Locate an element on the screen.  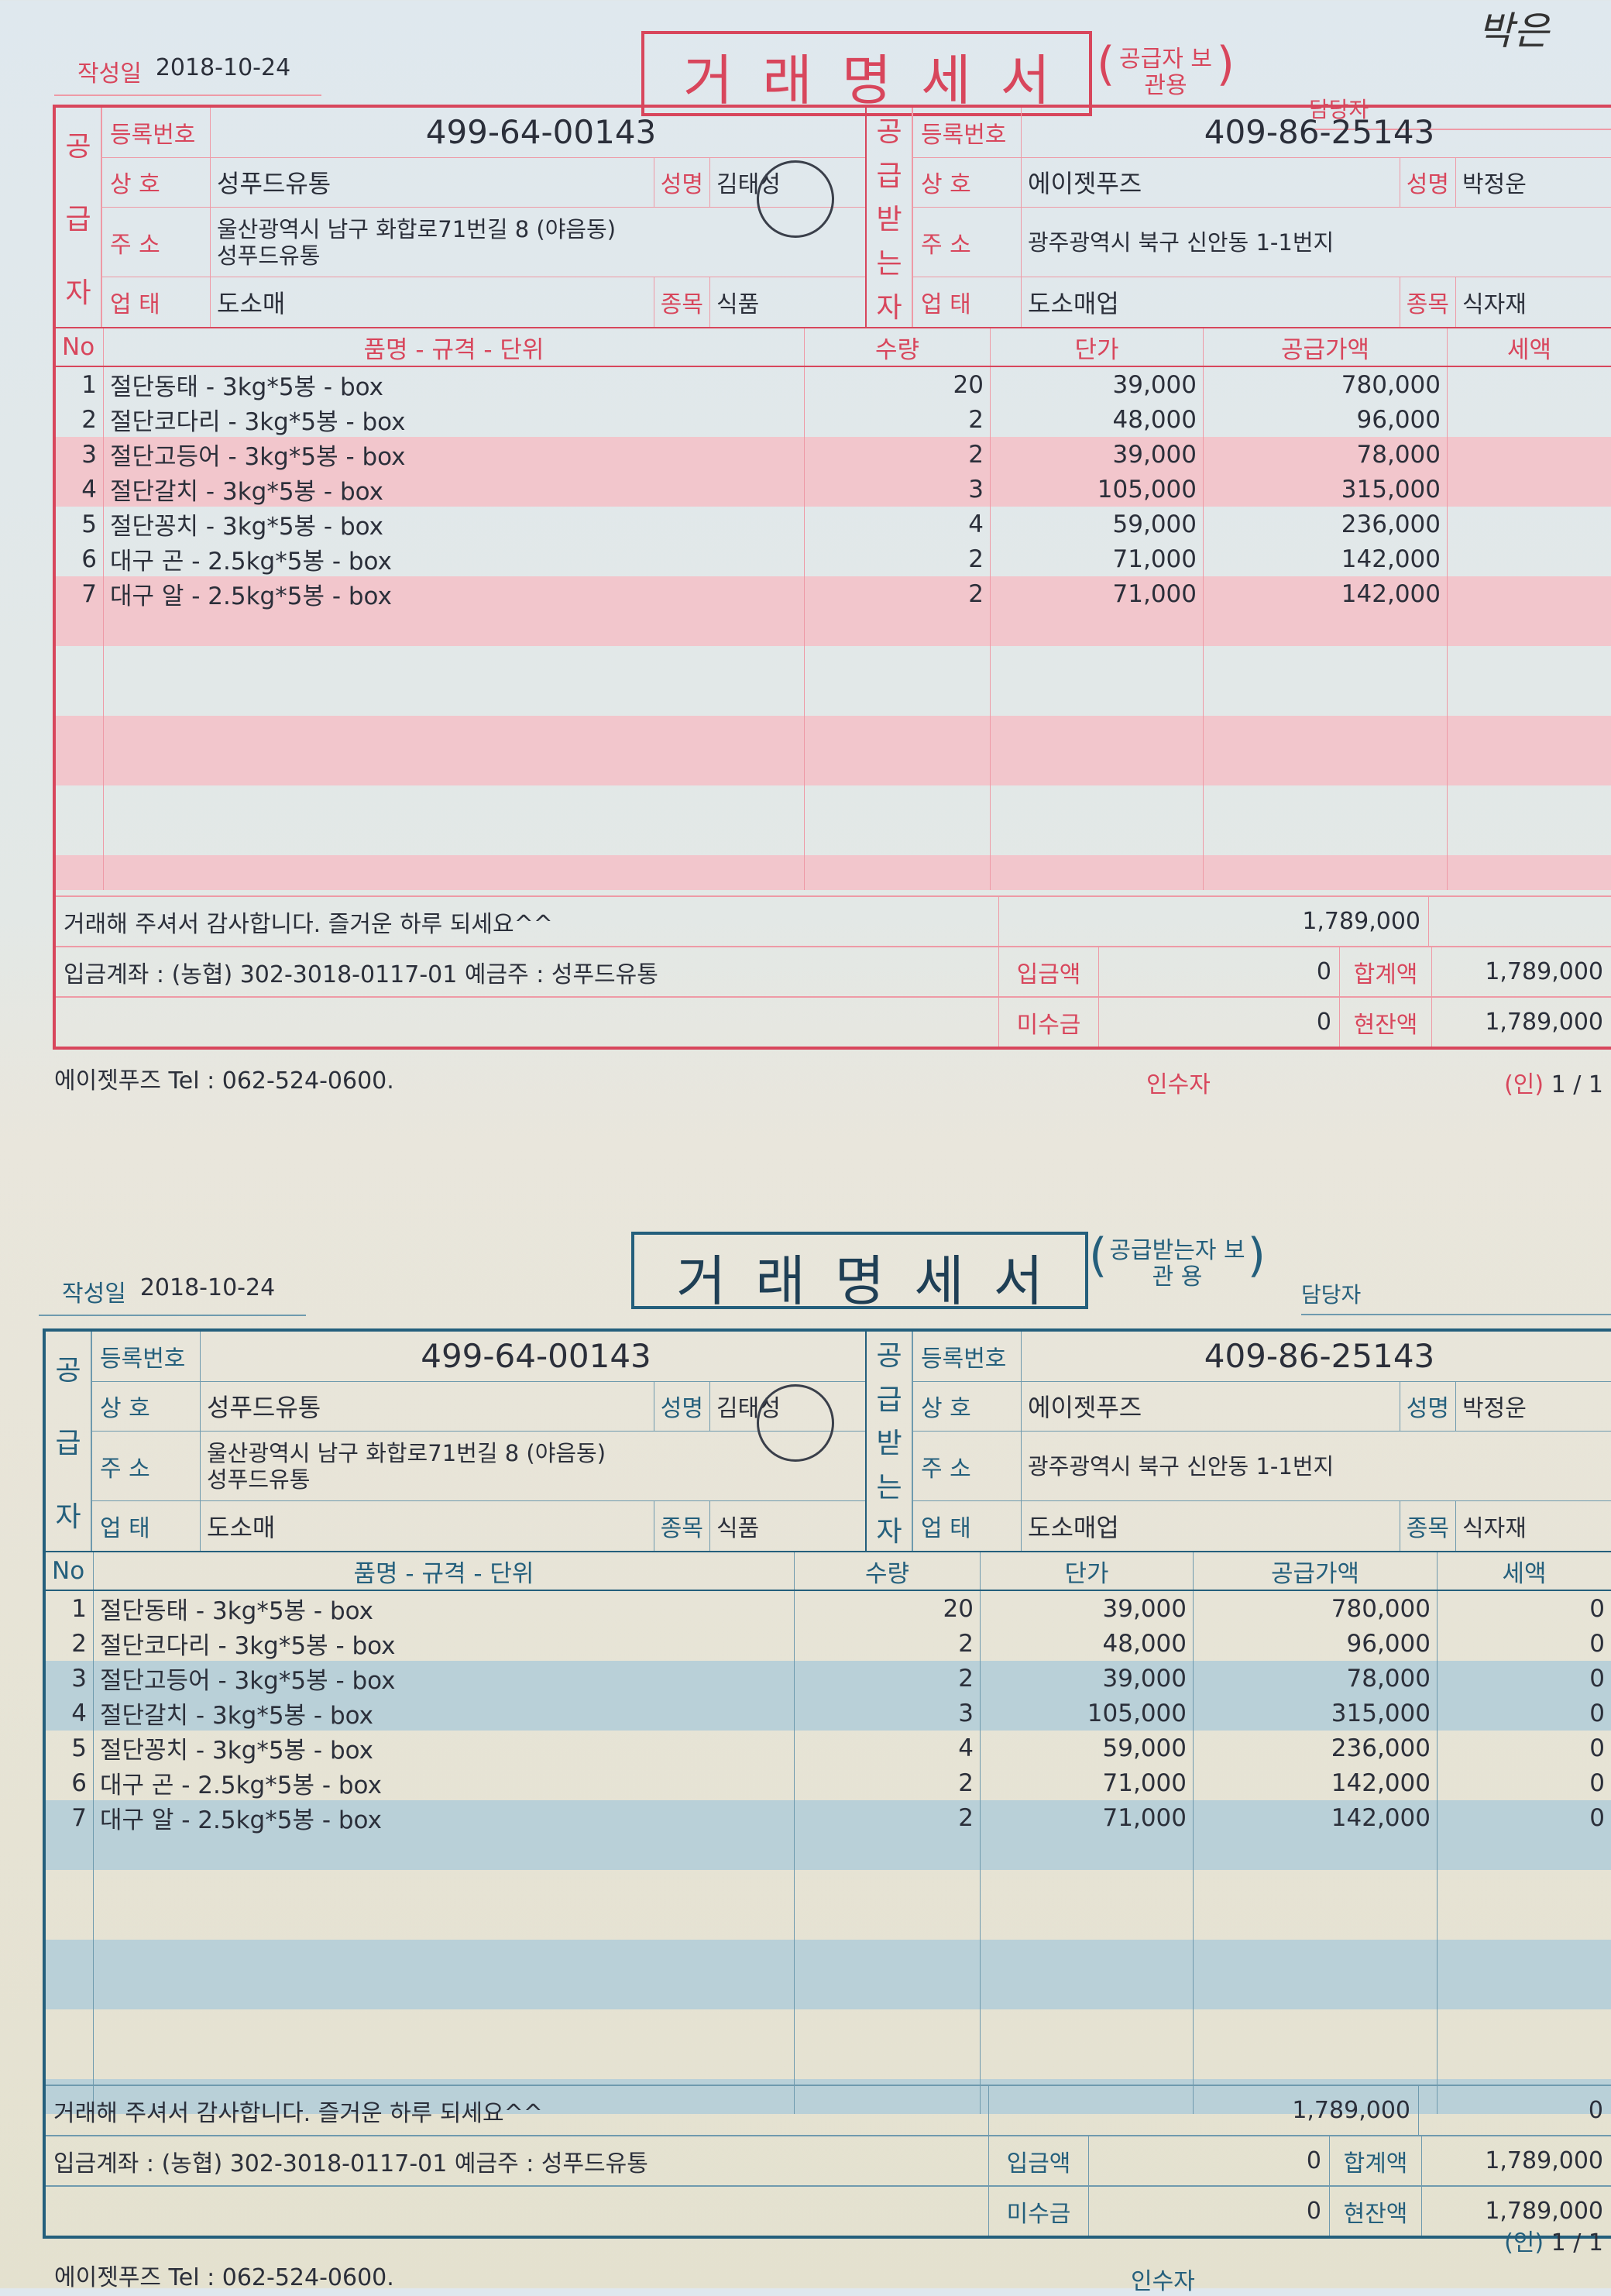
cell-amount: 78,000 is located at coordinates (1316, 1678).